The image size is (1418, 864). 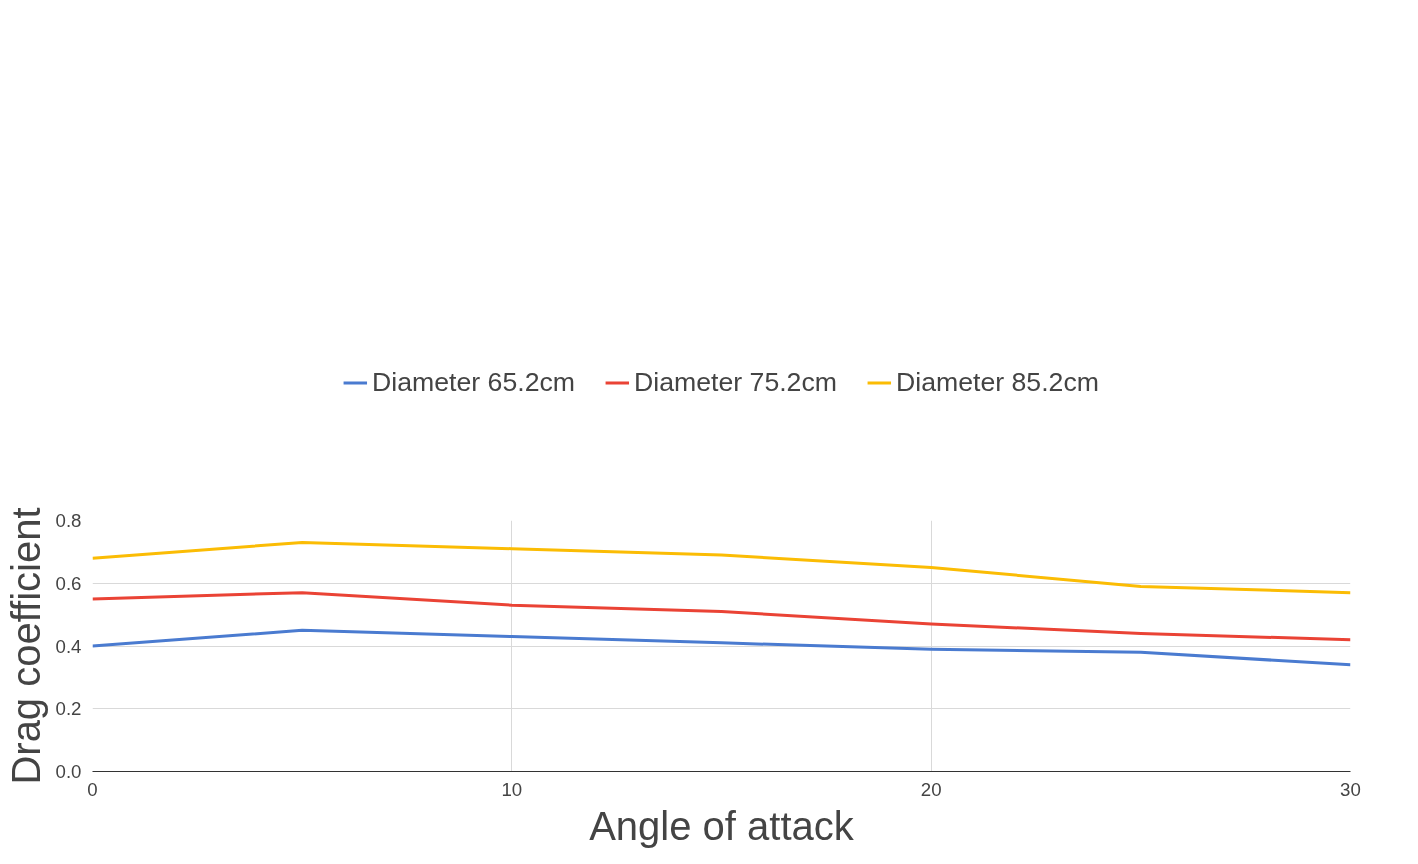 I want to click on x-tick-label: 10, so click(x=512, y=789).